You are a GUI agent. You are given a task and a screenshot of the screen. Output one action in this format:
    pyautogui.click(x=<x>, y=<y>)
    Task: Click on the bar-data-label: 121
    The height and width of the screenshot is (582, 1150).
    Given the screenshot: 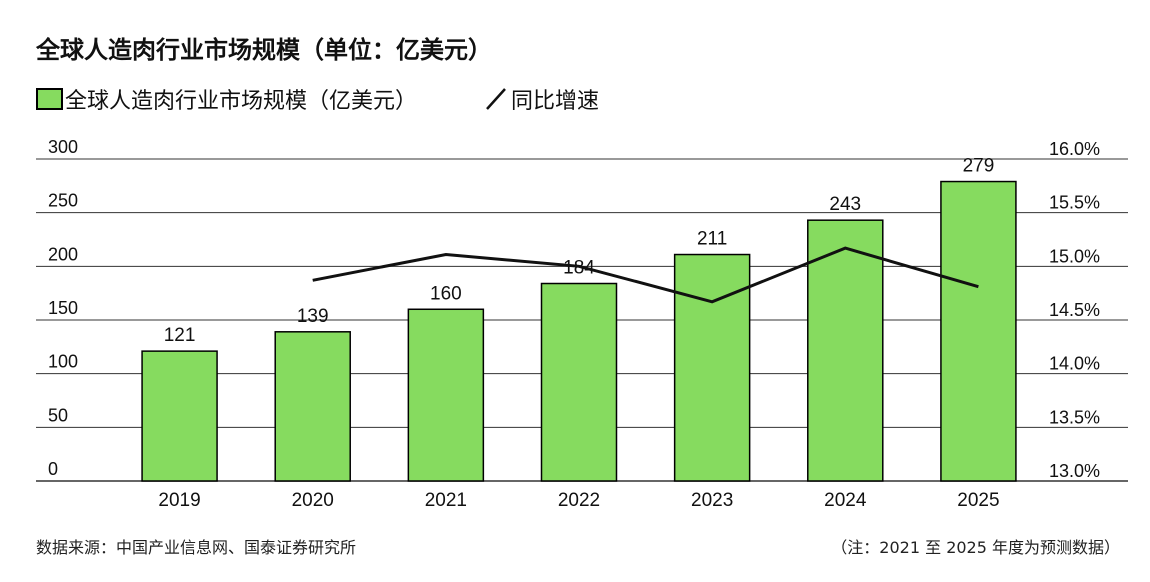 What is the action you would take?
    pyautogui.click(x=180, y=335)
    